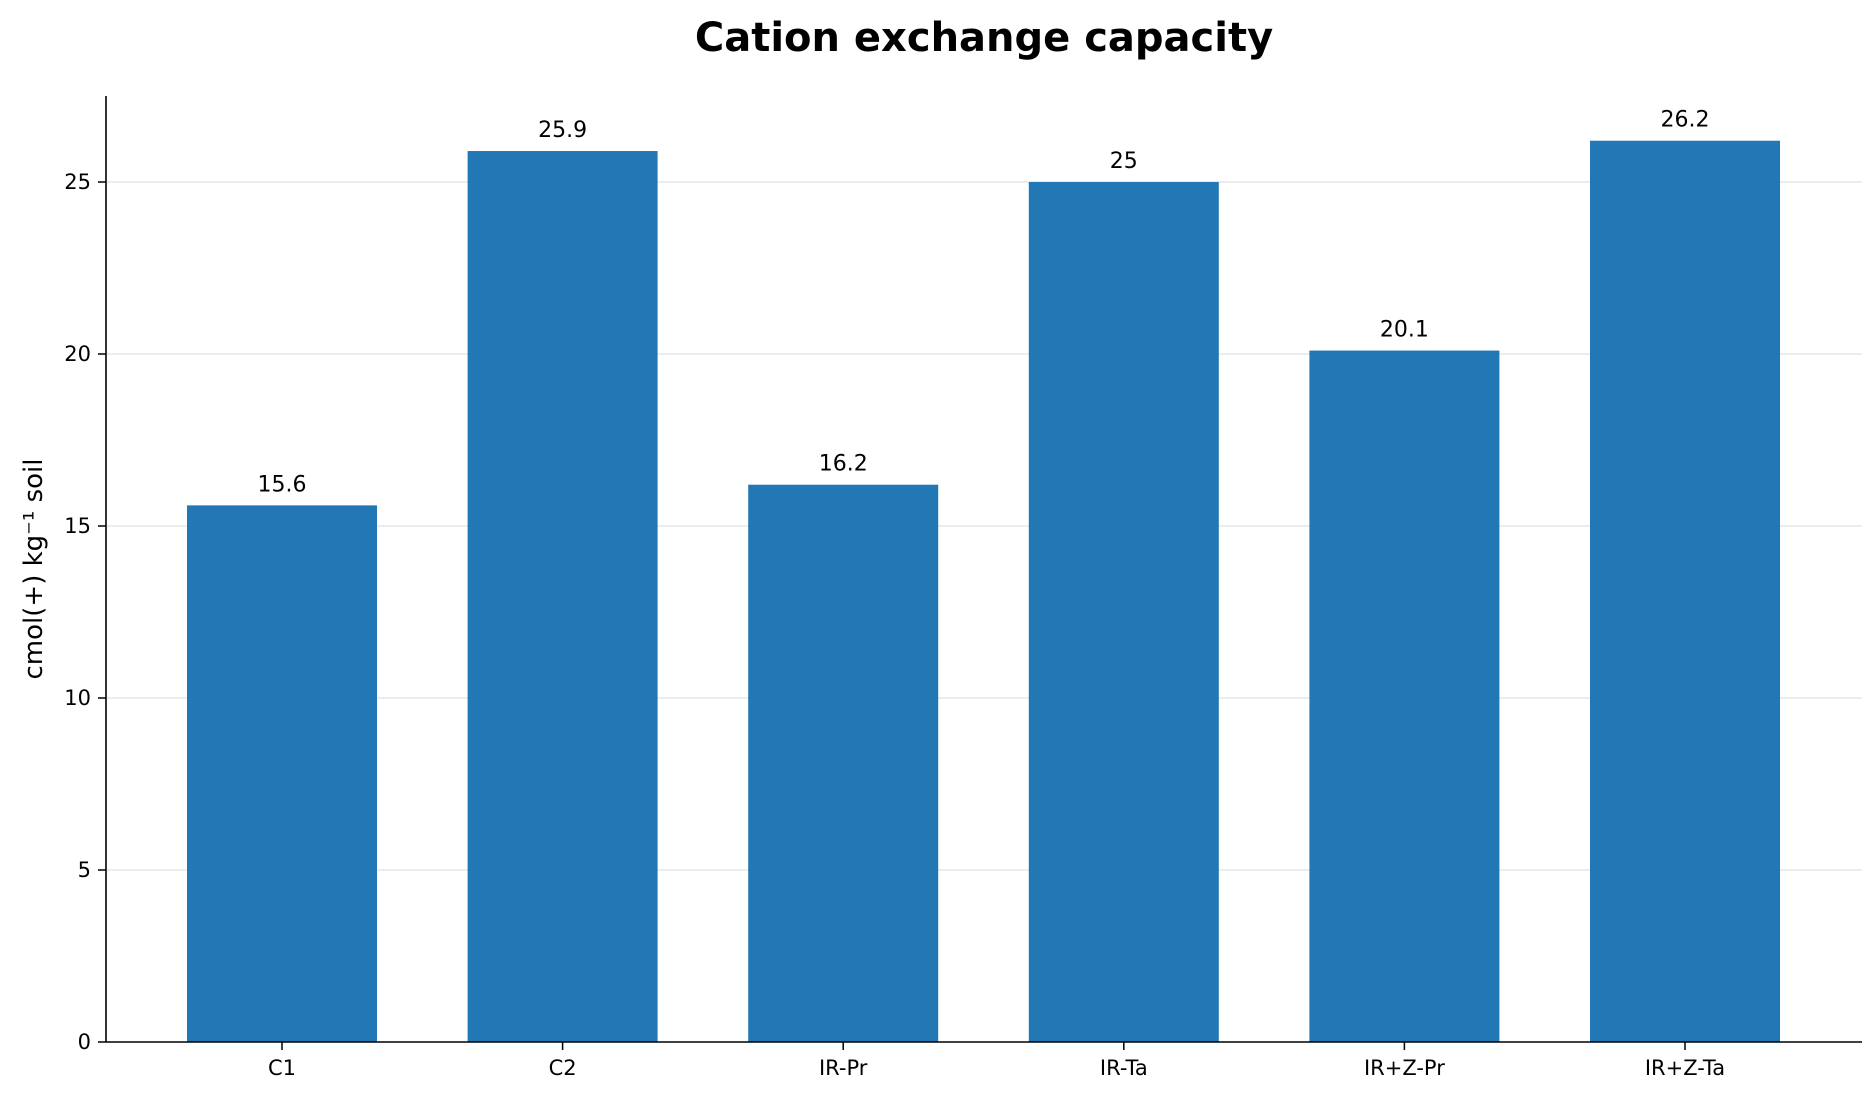  What do you see at coordinates (1124, 161) in the screenshot?
I see `data-label: 25` at bounding box center [1124, 161].